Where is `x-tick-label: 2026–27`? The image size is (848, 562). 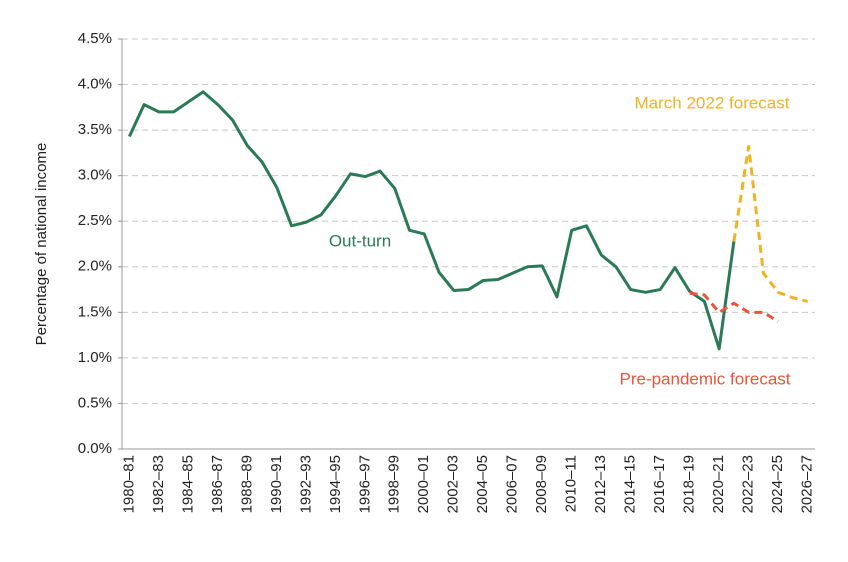 x-tick-label: 2026–27 is located at coordinates (807, 484).